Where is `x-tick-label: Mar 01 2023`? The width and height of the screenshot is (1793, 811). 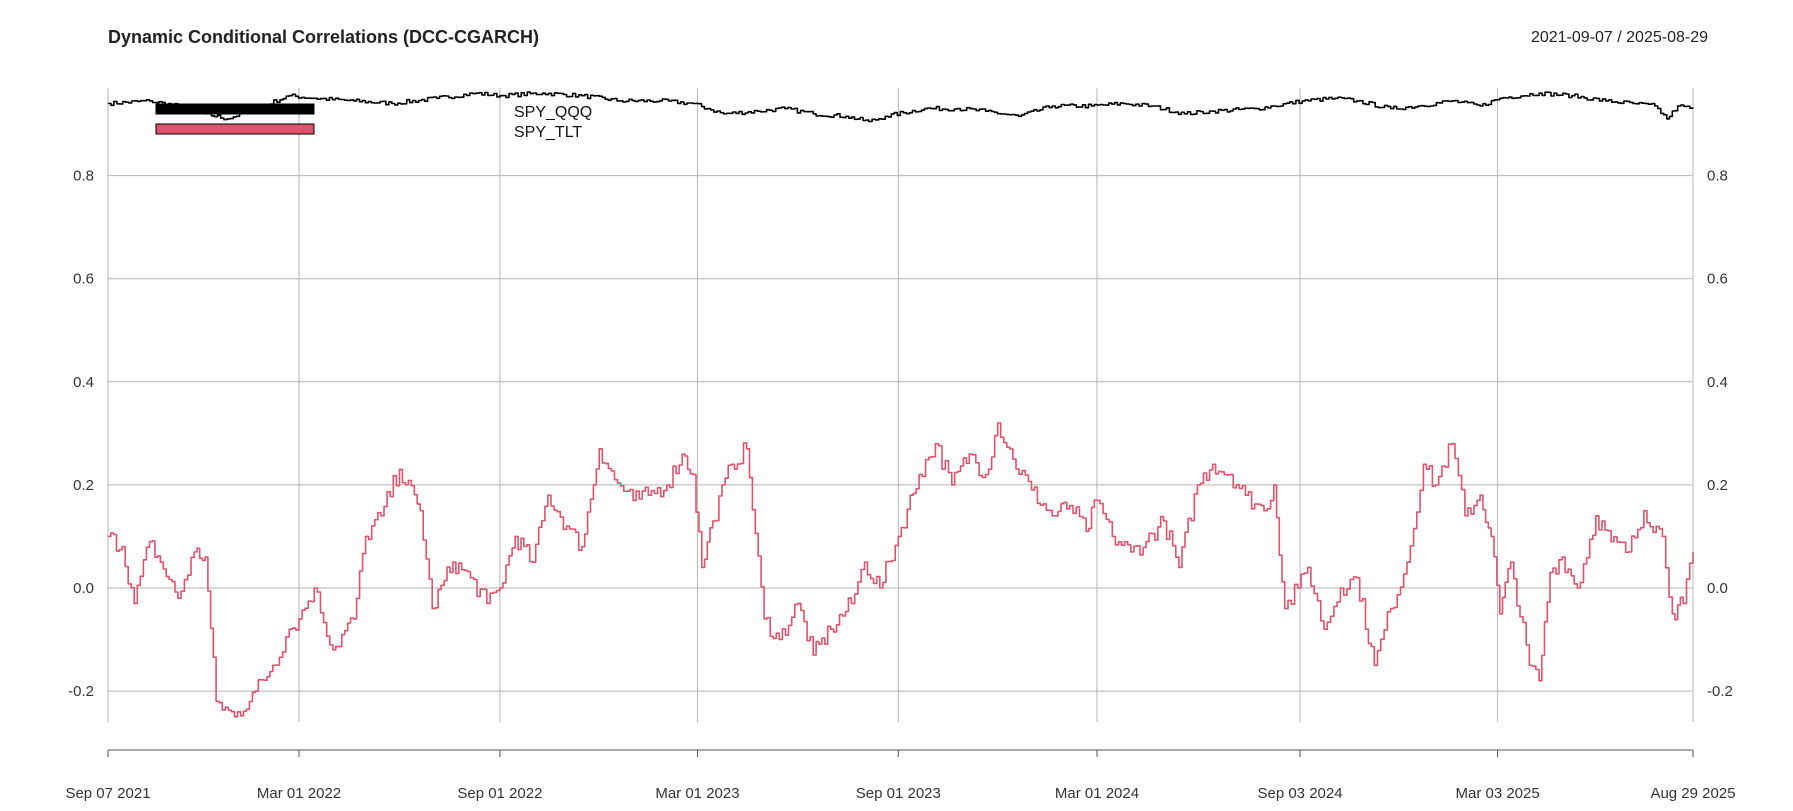 x-tick-label: Mar 01 2023 is located at coordinates (697, 793).